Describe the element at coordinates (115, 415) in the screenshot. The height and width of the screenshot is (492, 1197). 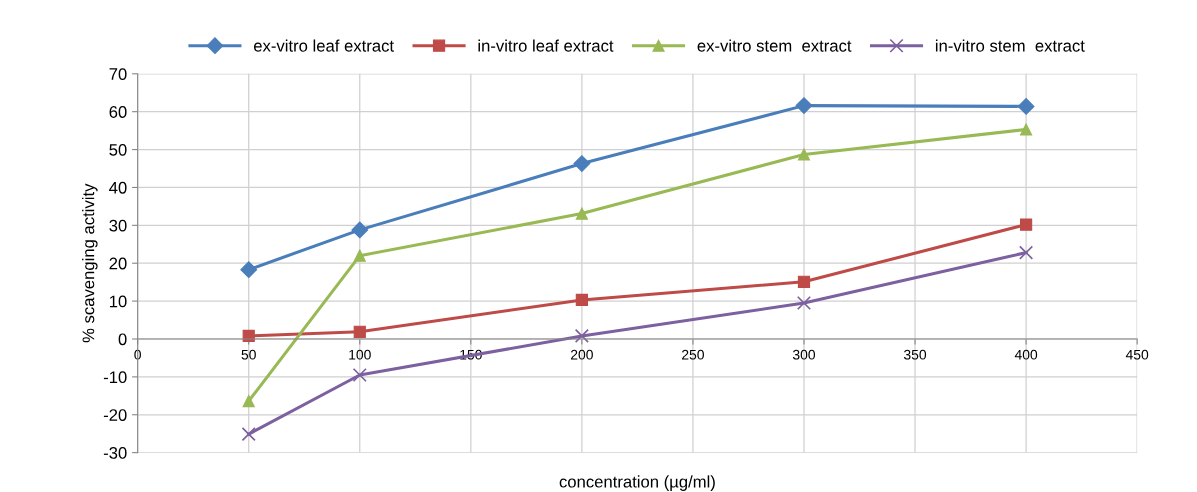
I see `y-tick-label: -20` at that location.